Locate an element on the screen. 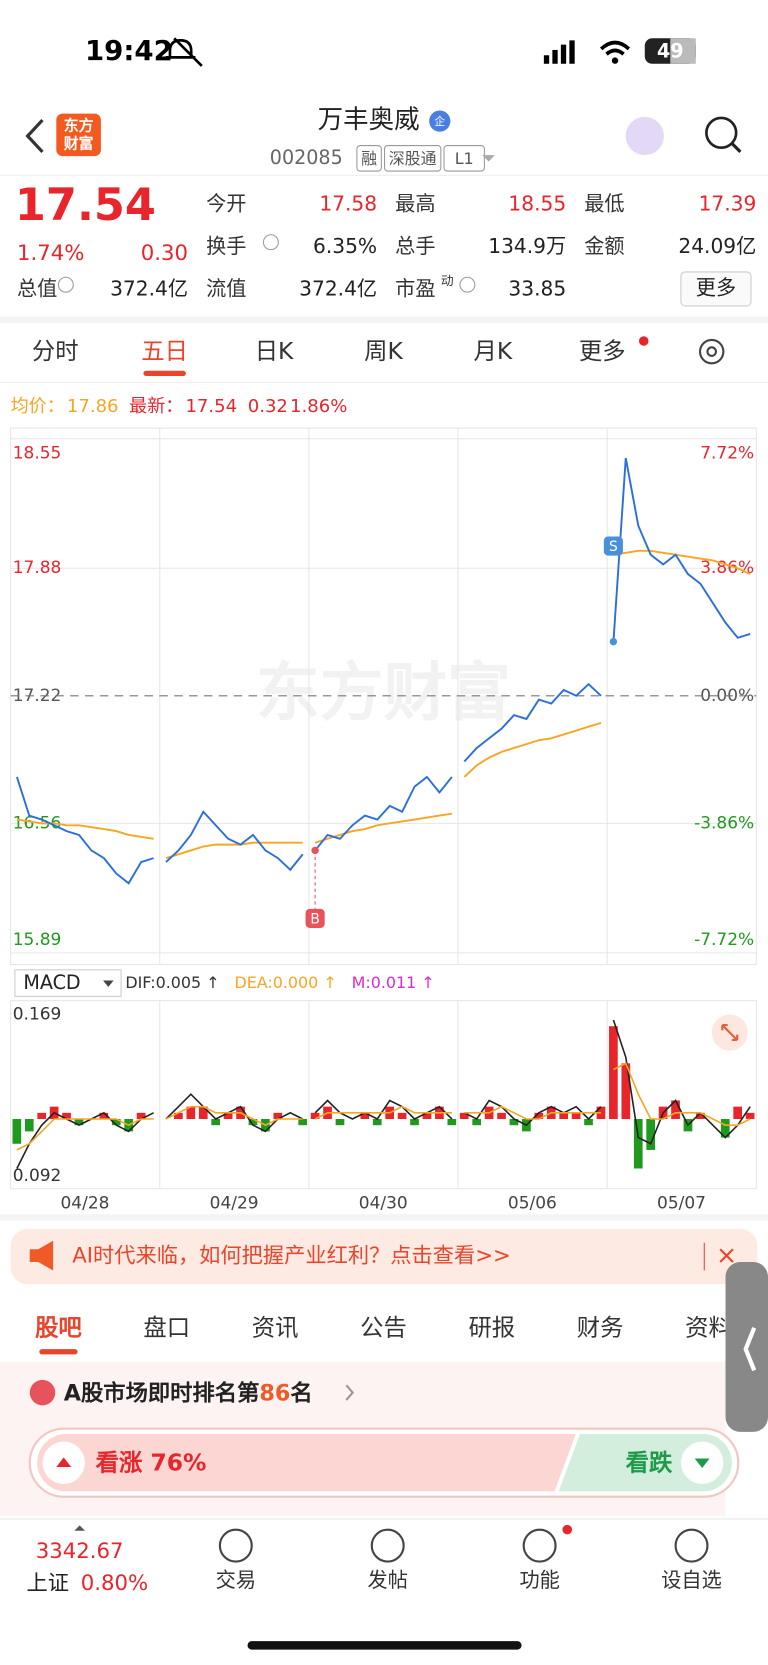  content-tabs: 股吧 盘口 资讯 公告 研报 财务 资料 is located at coordinates (383, 1334).